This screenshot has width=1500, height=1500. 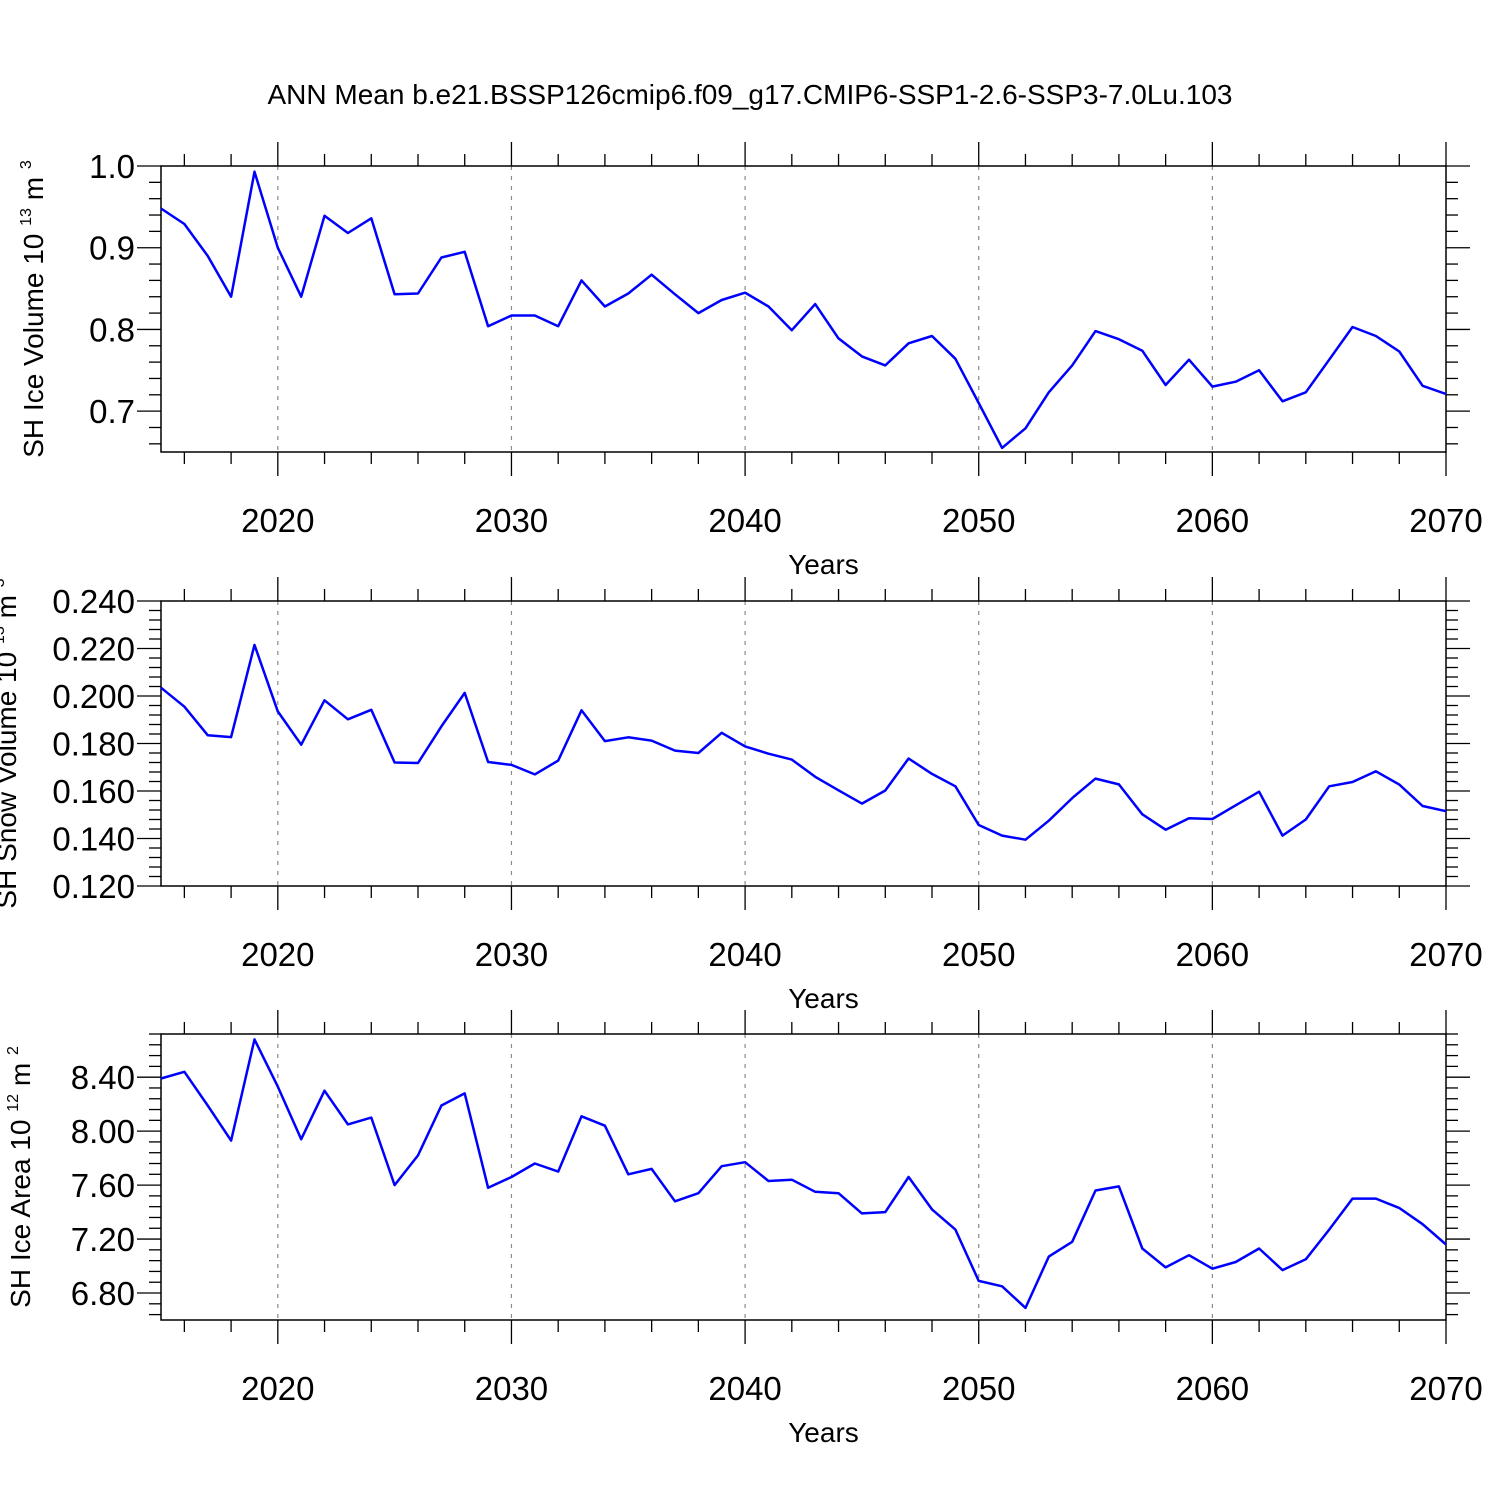 I want to click on y-tick-label: 0.8, so click(x=112, y=329).